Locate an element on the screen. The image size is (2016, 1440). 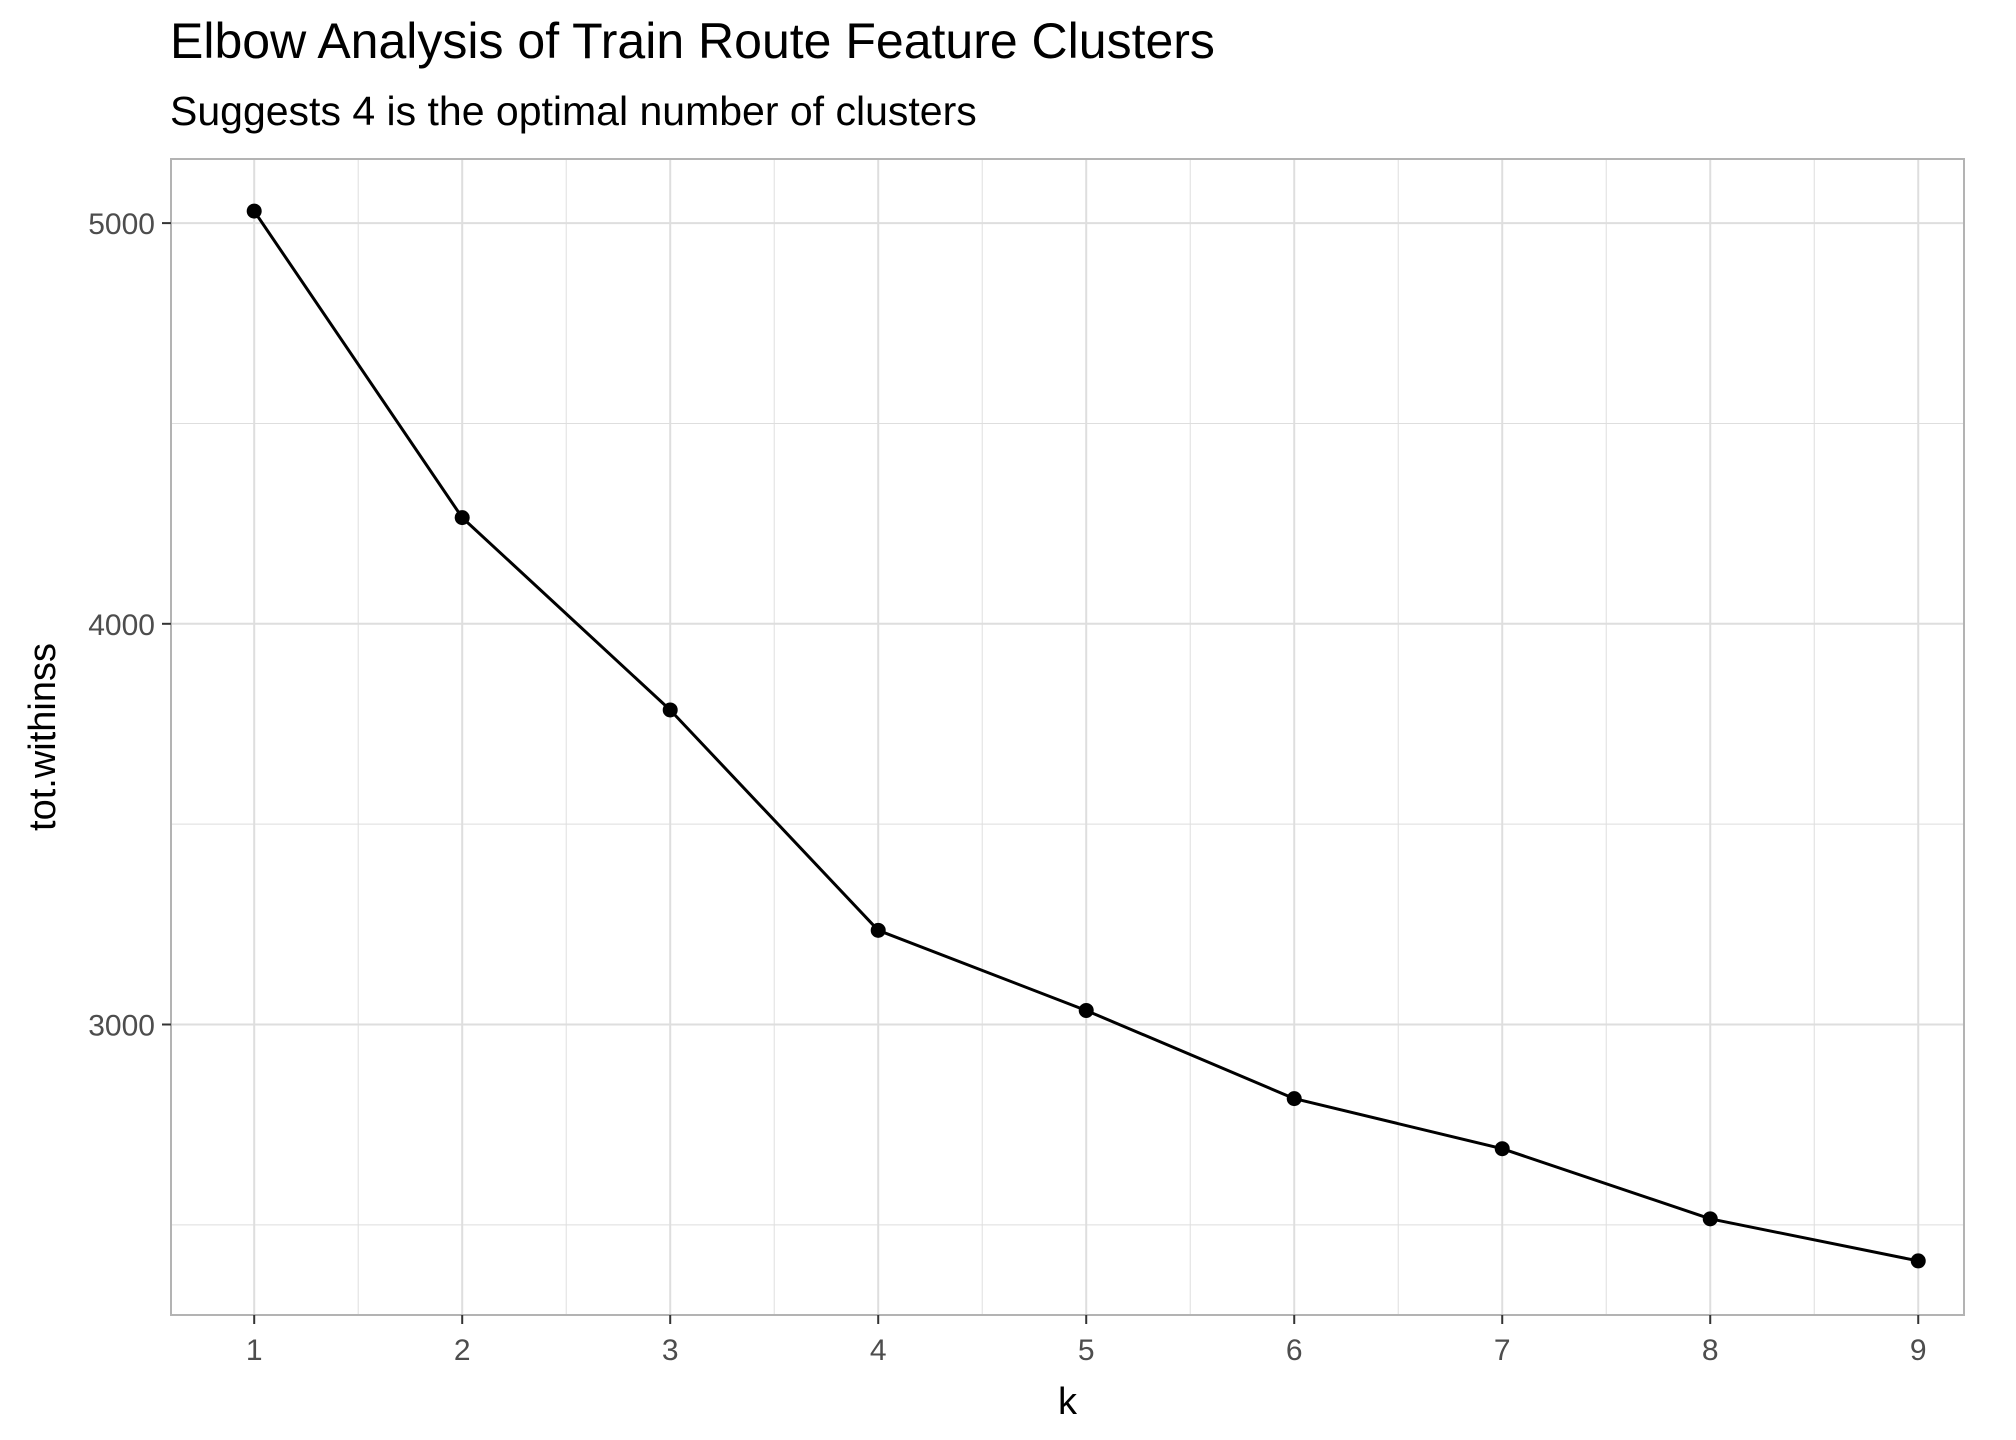
x-tick-label: 6 is located at coordinates (1294, 1350).